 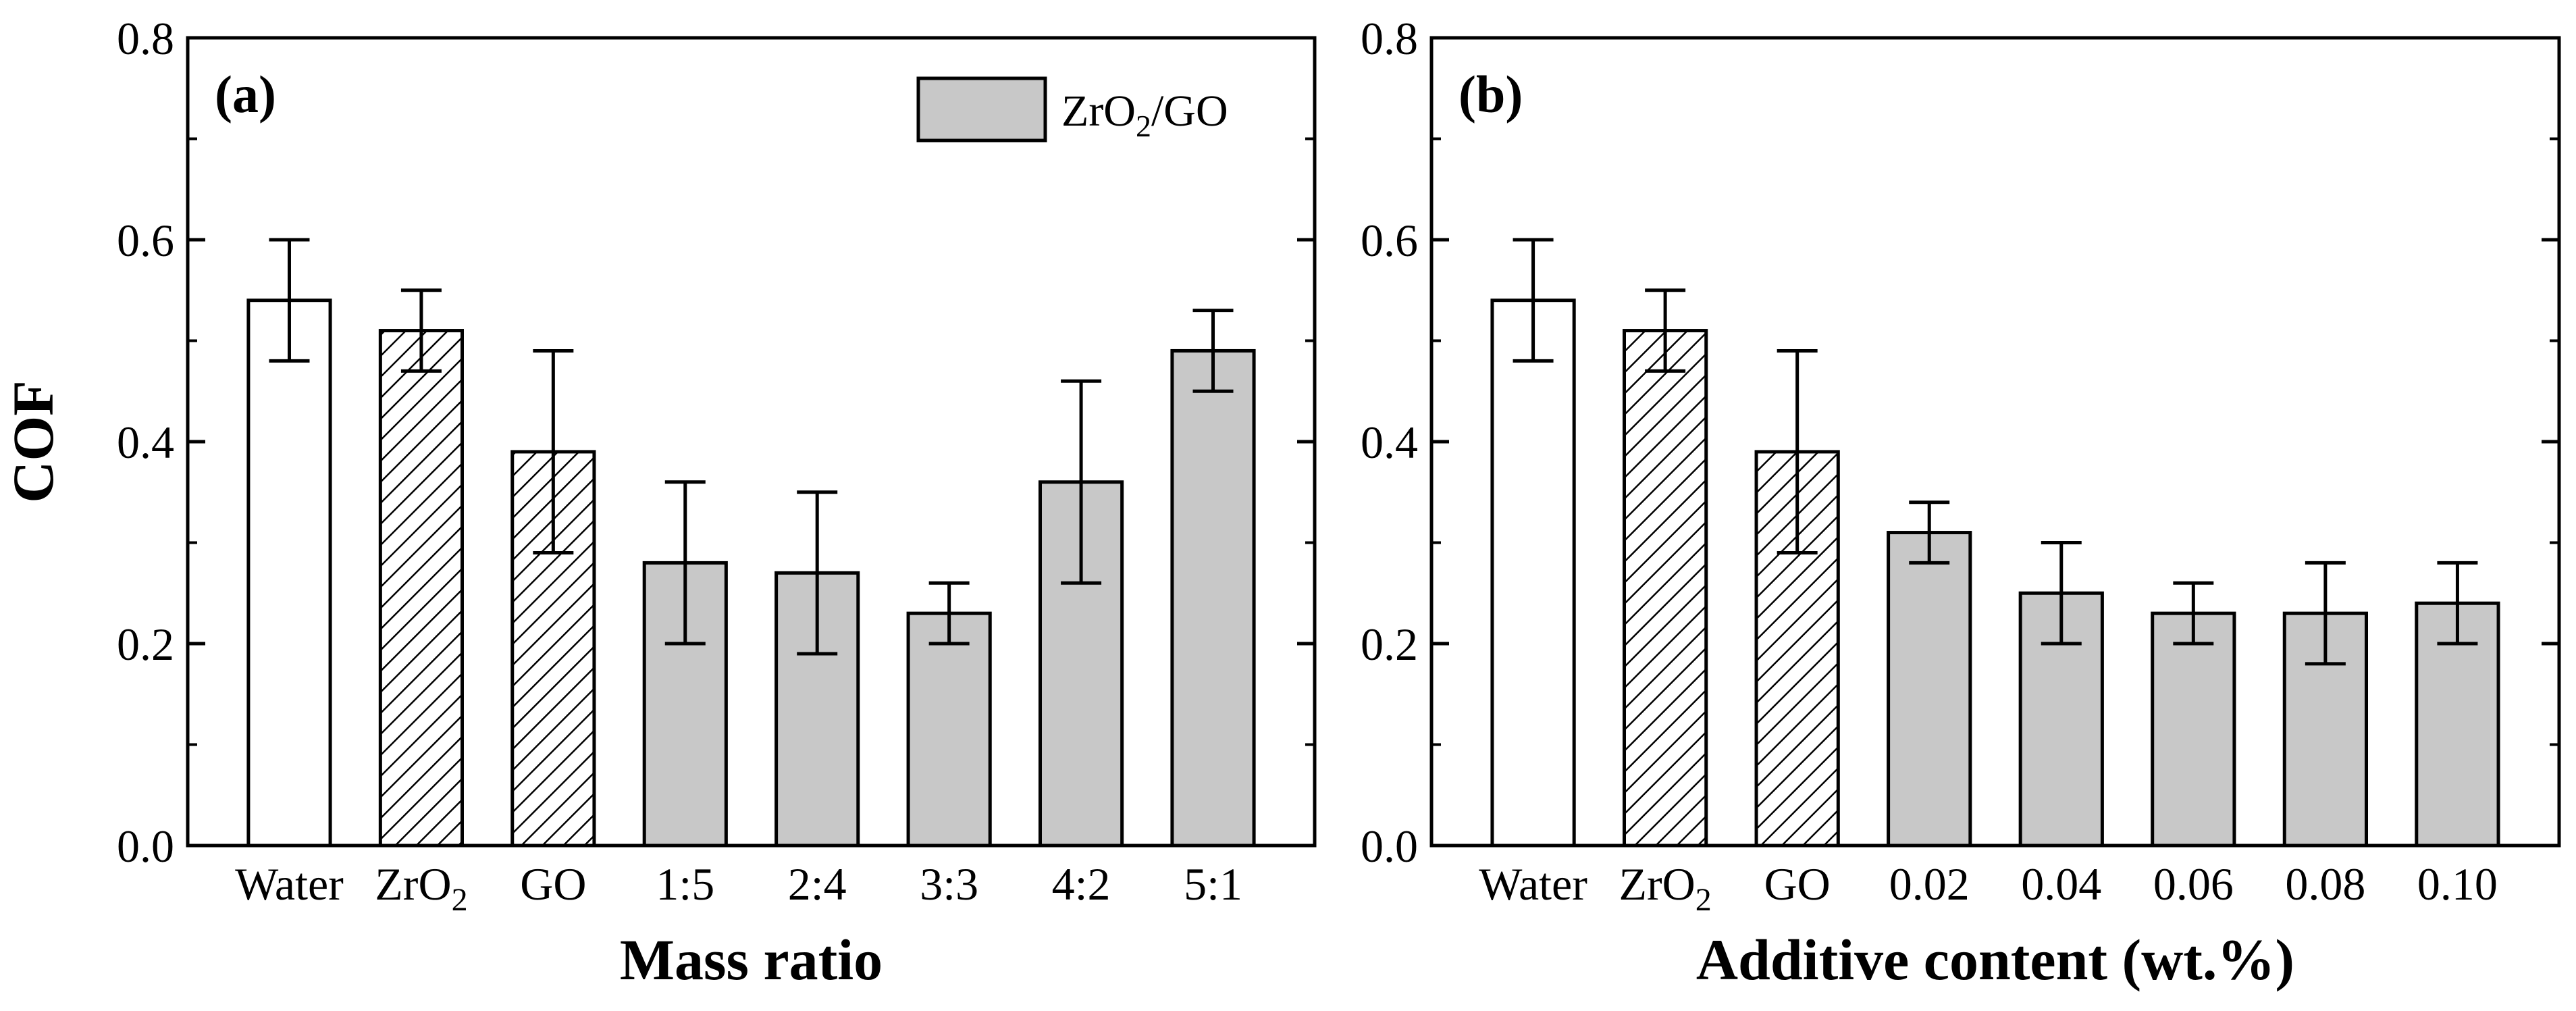 What do you see at coordinates (981, 109) in the screenshot?
I see `legend-swatch` at bounding box center [981, 109].